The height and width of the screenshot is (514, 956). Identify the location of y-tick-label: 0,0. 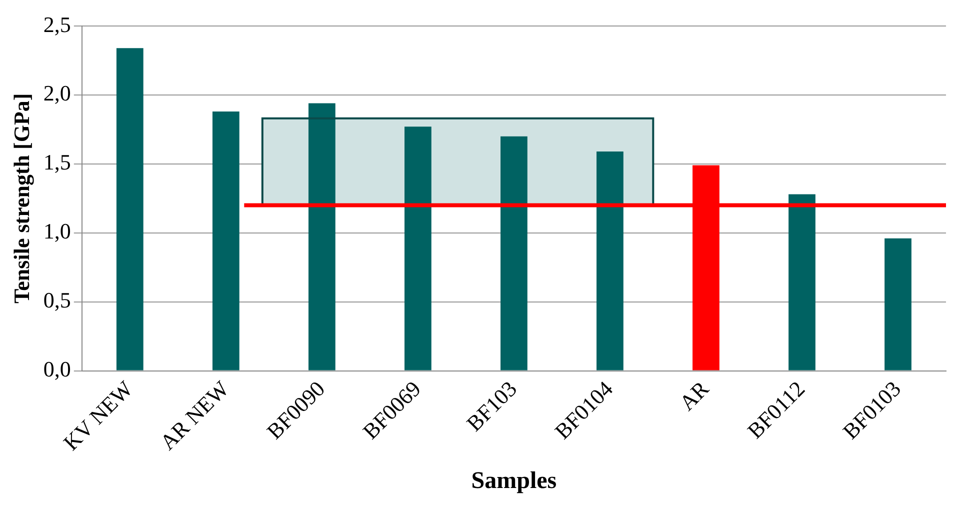
(57, 369).